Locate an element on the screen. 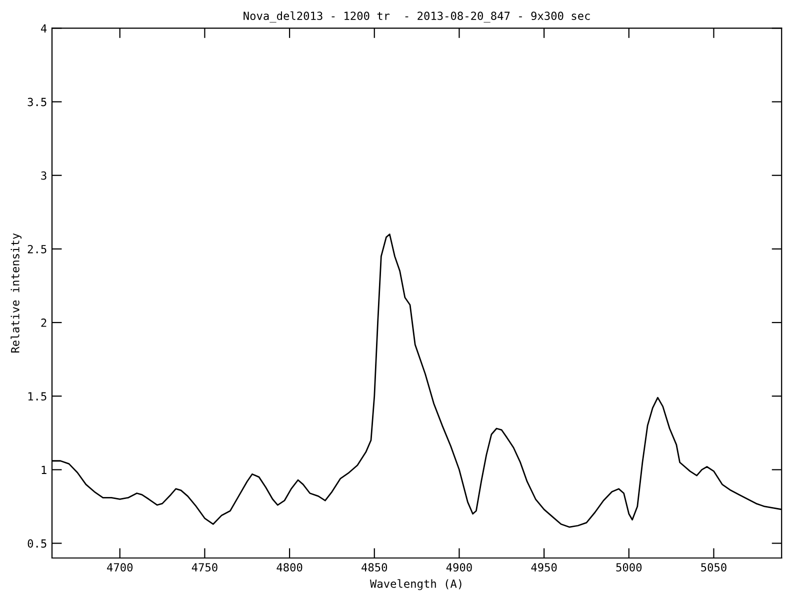 The image size is (800, 600). x-tick-label: 4900 is located at coordinates (459, 567).